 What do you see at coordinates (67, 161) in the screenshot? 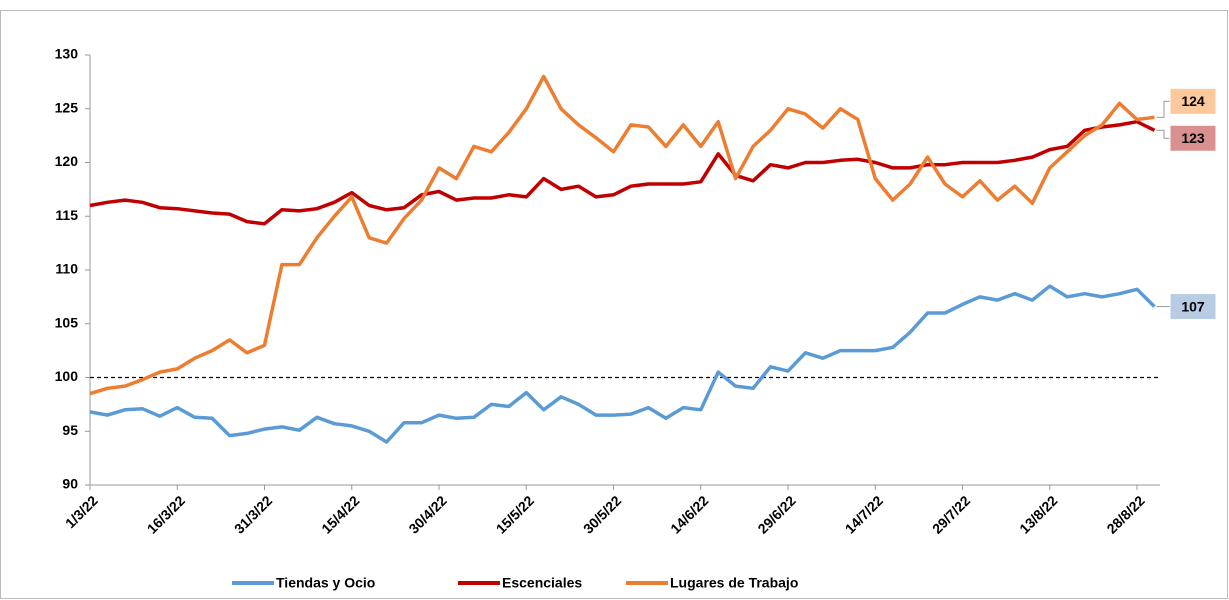
I see `y-tick-label: 120` at bounding box center [67, 161].